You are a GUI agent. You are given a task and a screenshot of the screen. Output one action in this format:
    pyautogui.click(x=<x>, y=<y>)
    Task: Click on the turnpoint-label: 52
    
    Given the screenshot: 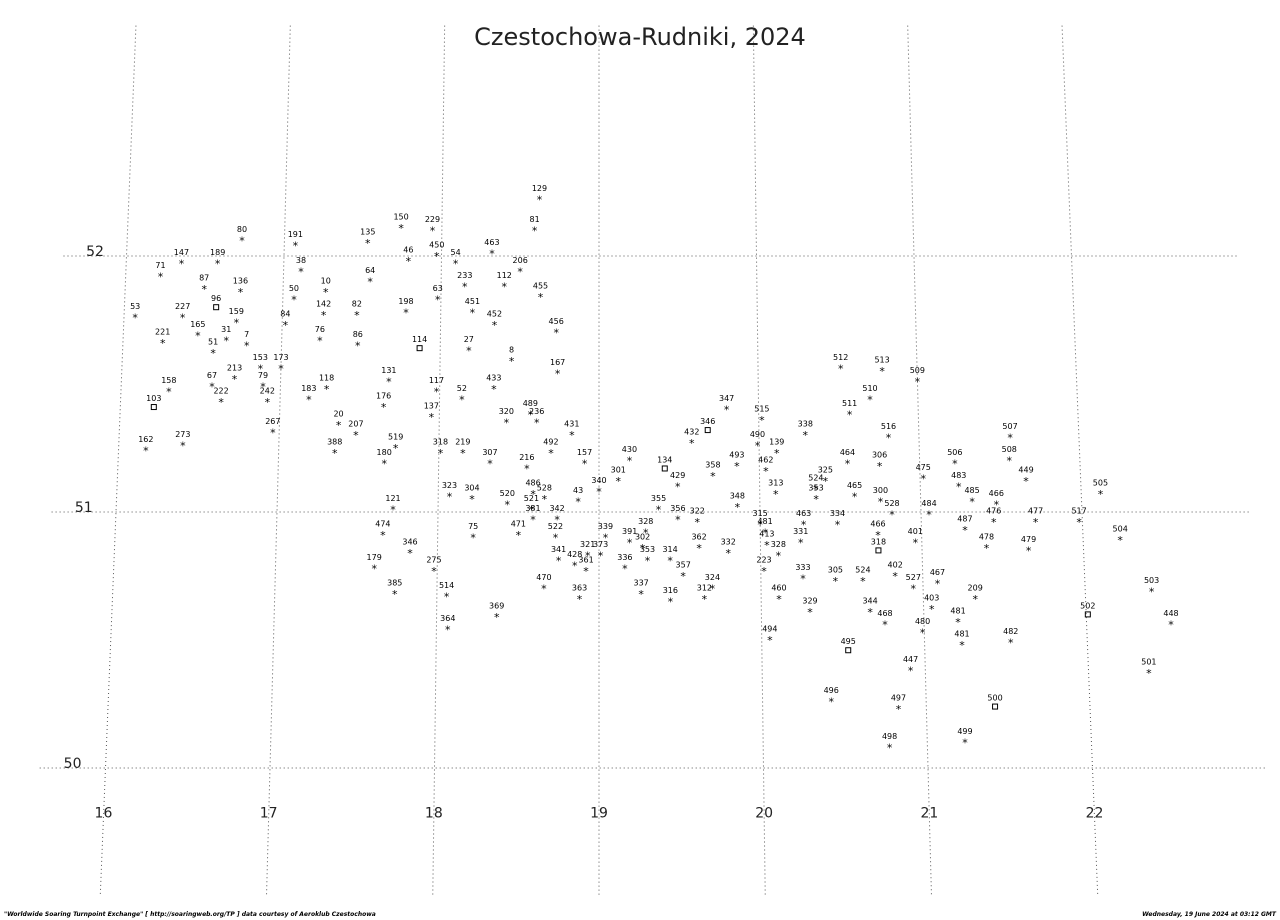 What is the action you would take?
    pyautogui.click(x=462, y=388)
    